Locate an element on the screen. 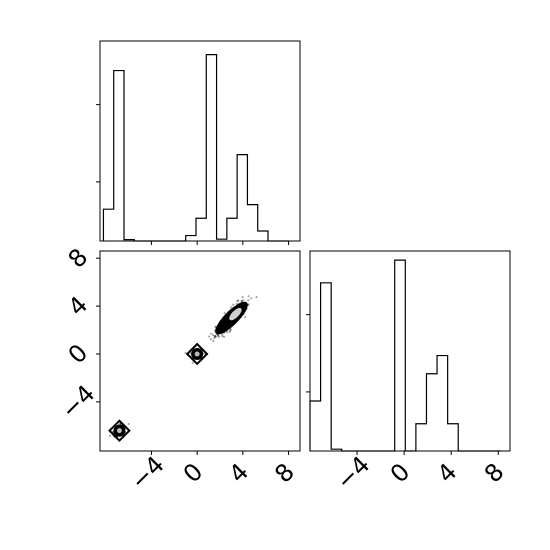 The image size is (550, 550). joint-xticklabel-1: 0 is located at coordinates (193, 473).